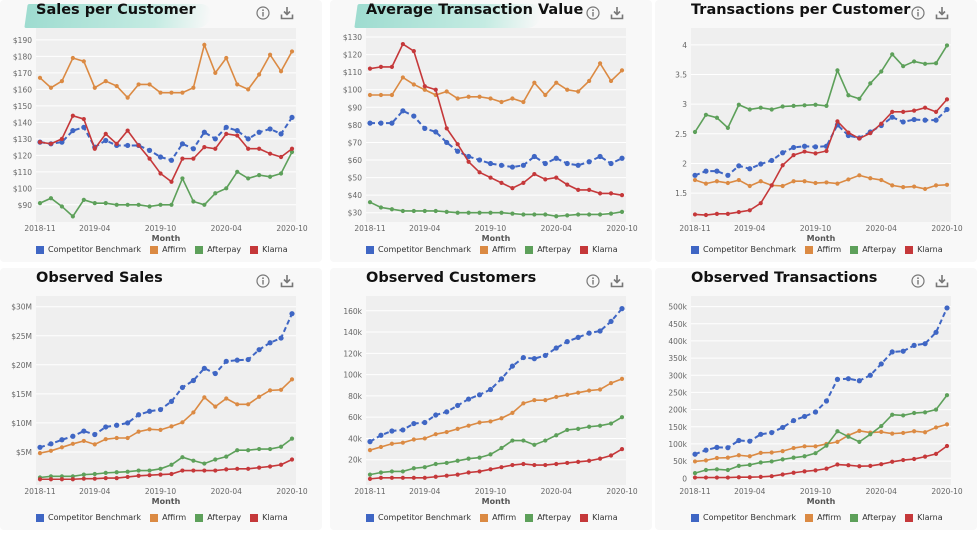 The image size is (977, 535). Describe the element at coordinates (924, 249) in the screenshot. I see `legend-item-klarna: Klarna` at that location.